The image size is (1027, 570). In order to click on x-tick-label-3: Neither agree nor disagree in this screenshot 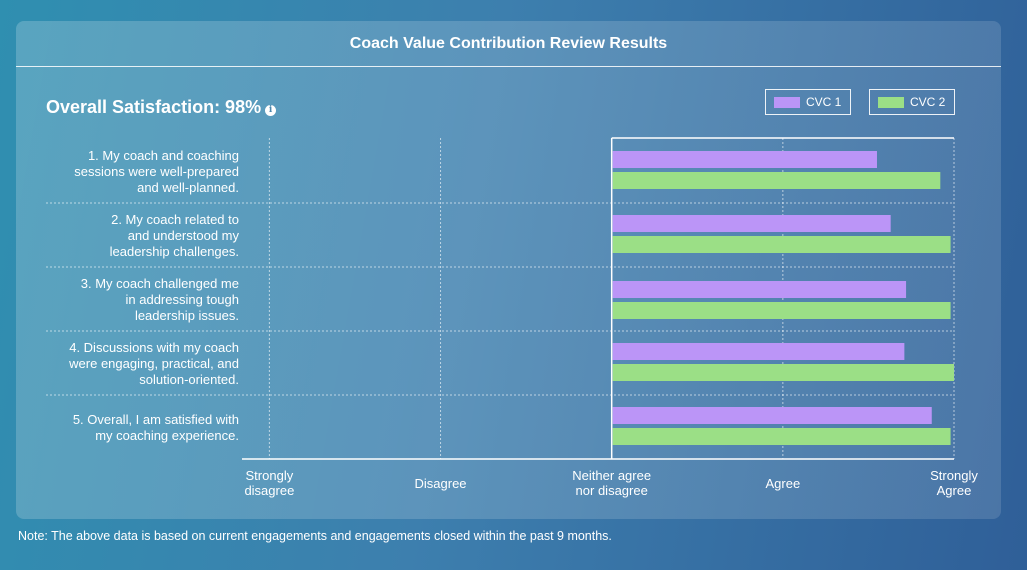, I will do `click(612, 483)`.